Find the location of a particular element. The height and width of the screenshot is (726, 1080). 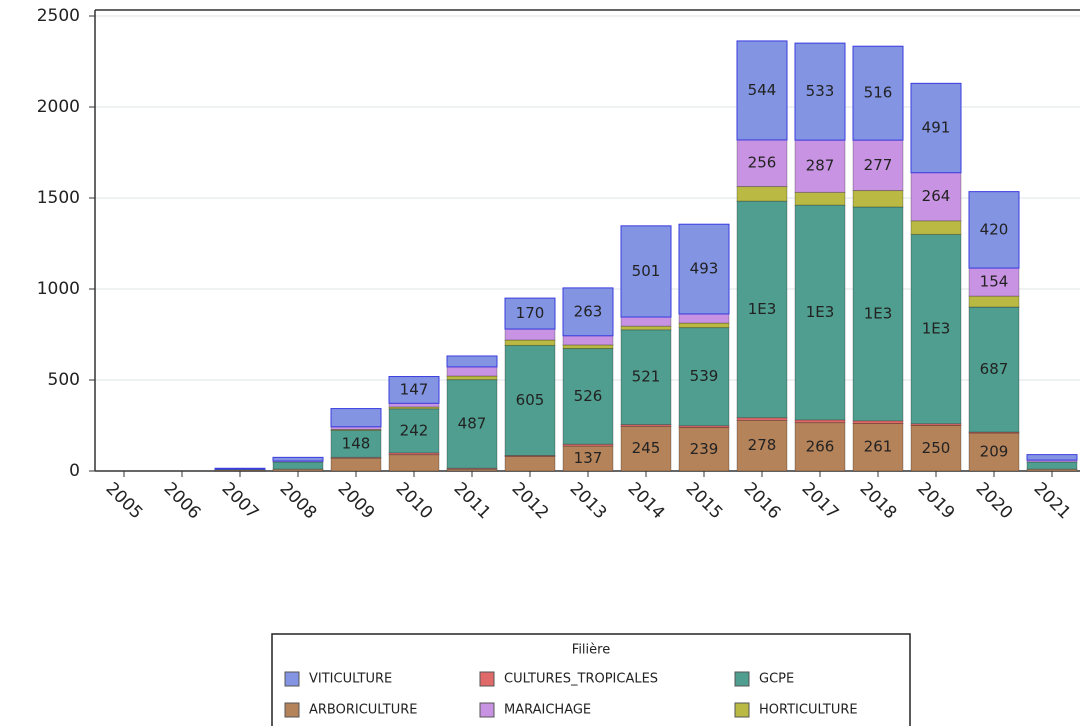

y-tick-label: 0 is located at coordinates (74, 471).